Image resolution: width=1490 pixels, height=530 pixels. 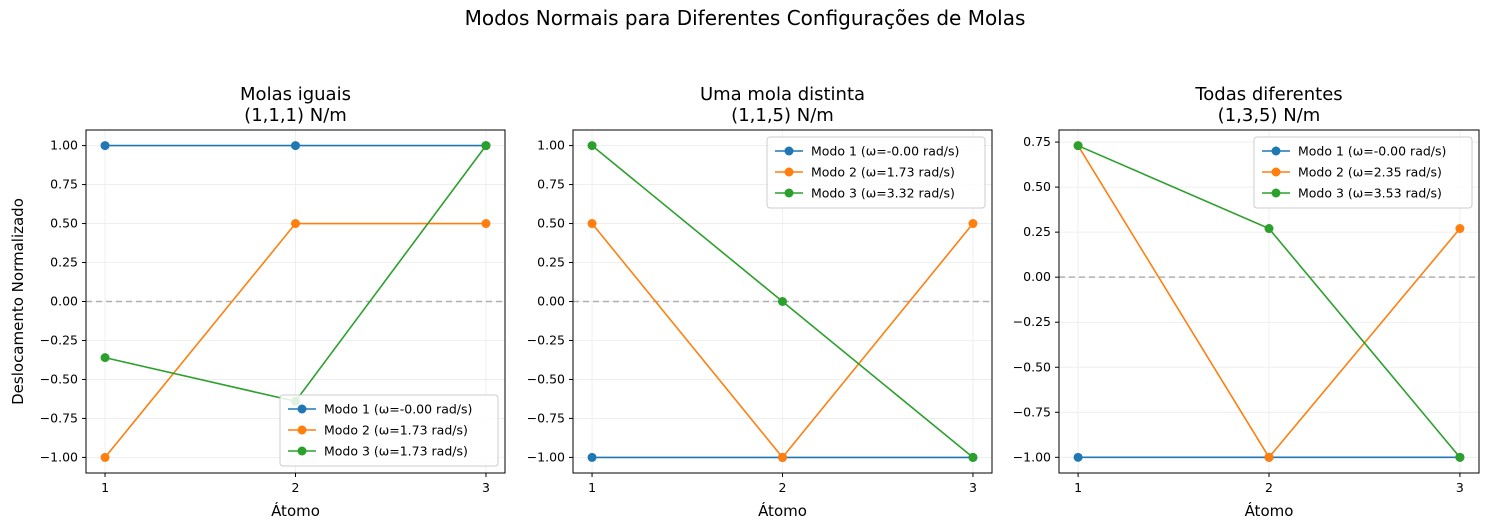 What do you see at coordinates (295, 94) in the screenshot?
I see `panel-title: Molas iguais` at bounding box center [295, 94].